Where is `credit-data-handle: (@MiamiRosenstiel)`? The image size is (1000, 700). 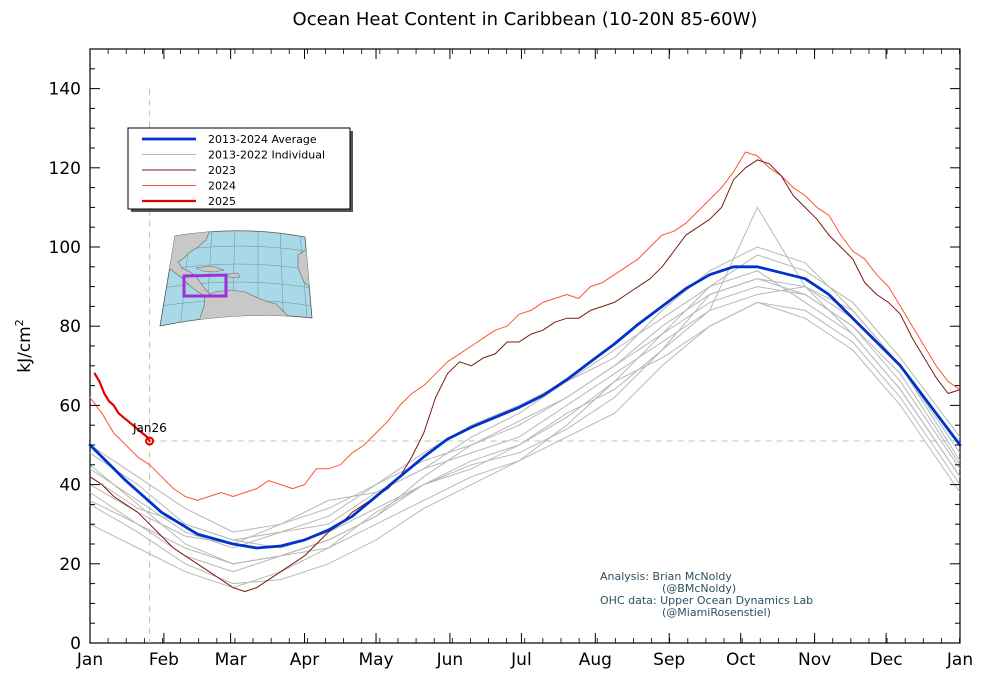
credit-data-handle: (@MiamiRosenstiel) is located at coordinates (716, 612).